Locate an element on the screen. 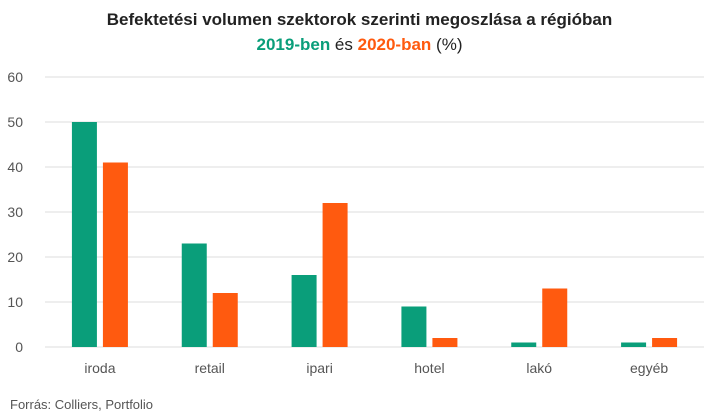 The width and height of the screenshot is (719, 416). legend-2019-label: 2019-ben is located at coordinates (293, 44).